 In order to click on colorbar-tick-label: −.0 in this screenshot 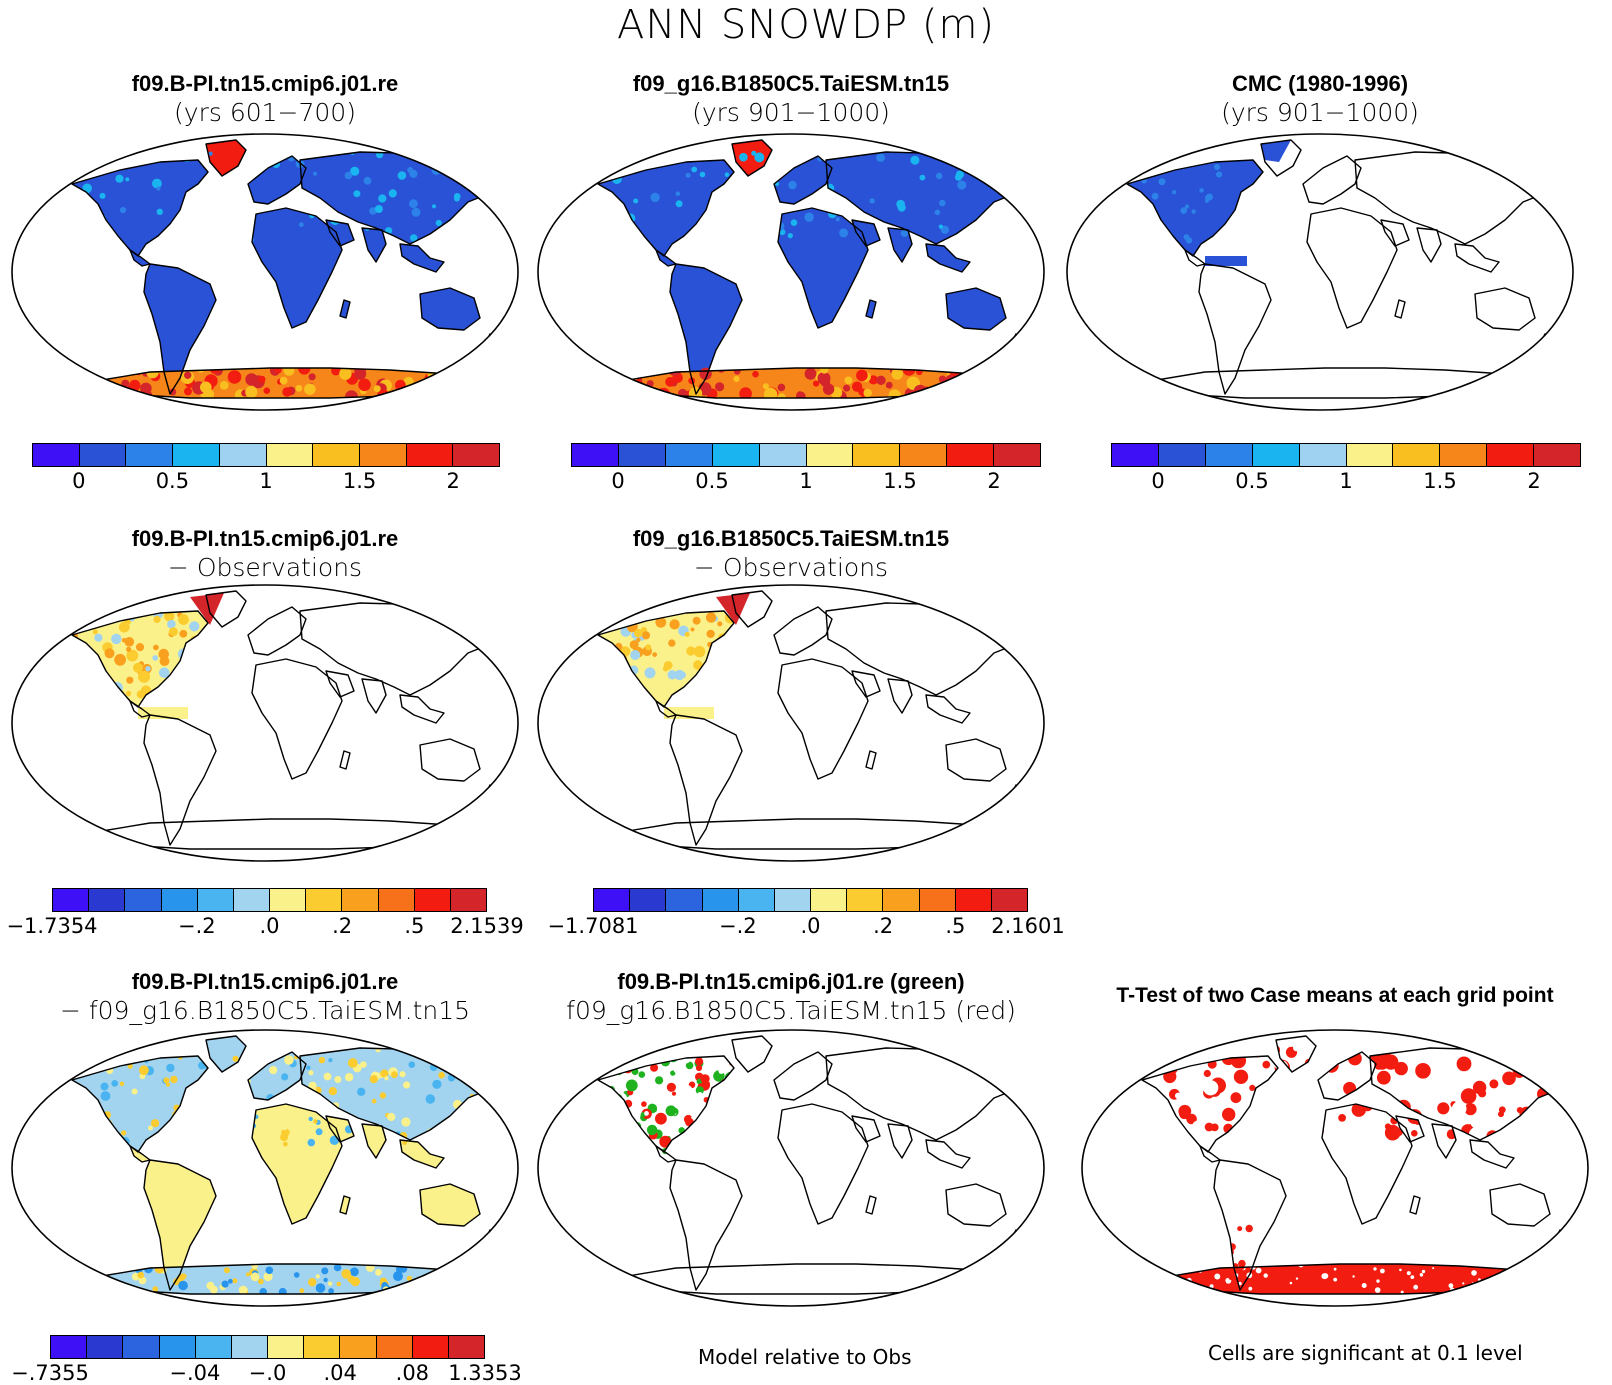, I will do `click(267, 1373)`.